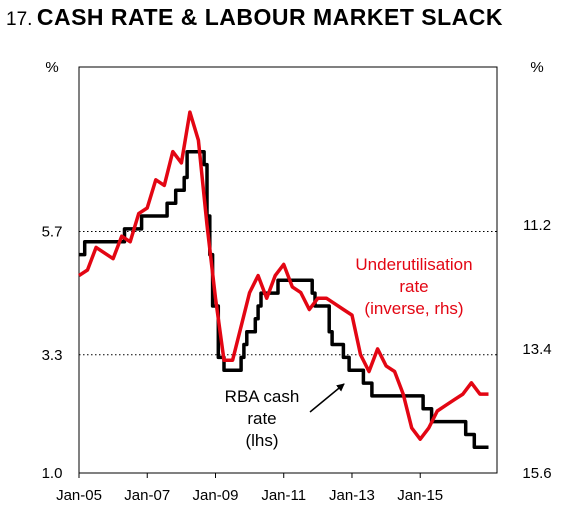  Describe the element at coordinates (413, 264) in the screenshot. I see `annotation-line: Underutilisation` at that location.